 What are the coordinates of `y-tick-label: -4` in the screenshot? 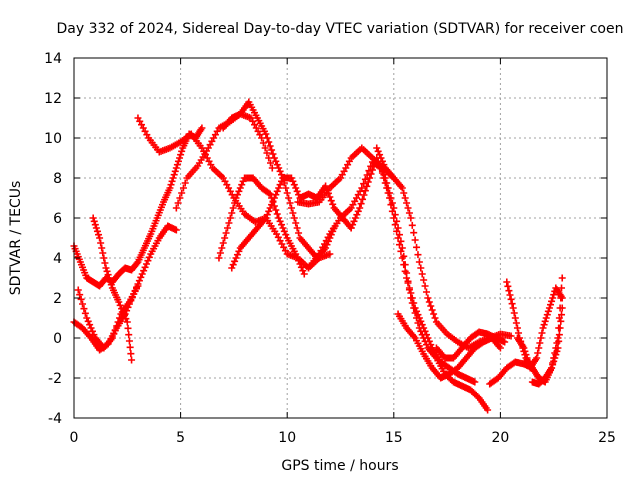 It's located at (55, 419).